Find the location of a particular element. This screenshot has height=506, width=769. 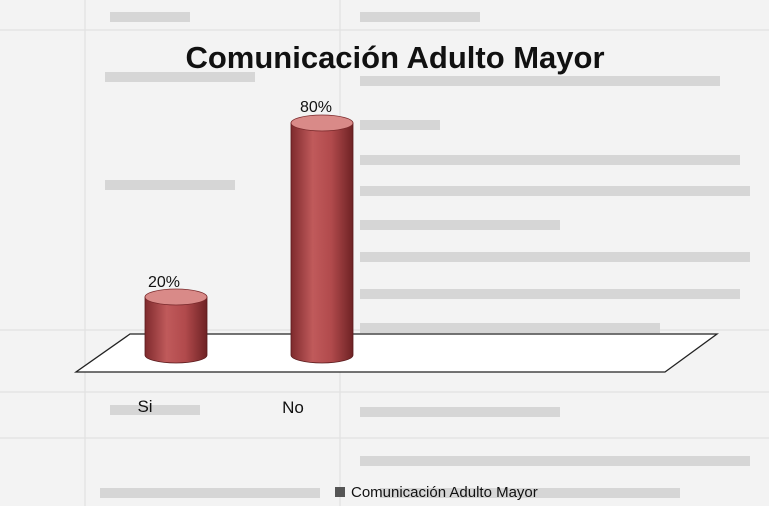

bar-si is located at coordinates (176, 326).